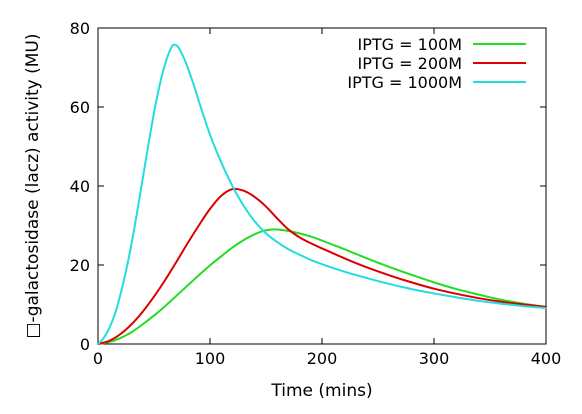 The image size is (582, 414). Describe the element at coordinates (410, 63) in the screenshot. I see `legend-label-2: IPTG = 200M` at that location.